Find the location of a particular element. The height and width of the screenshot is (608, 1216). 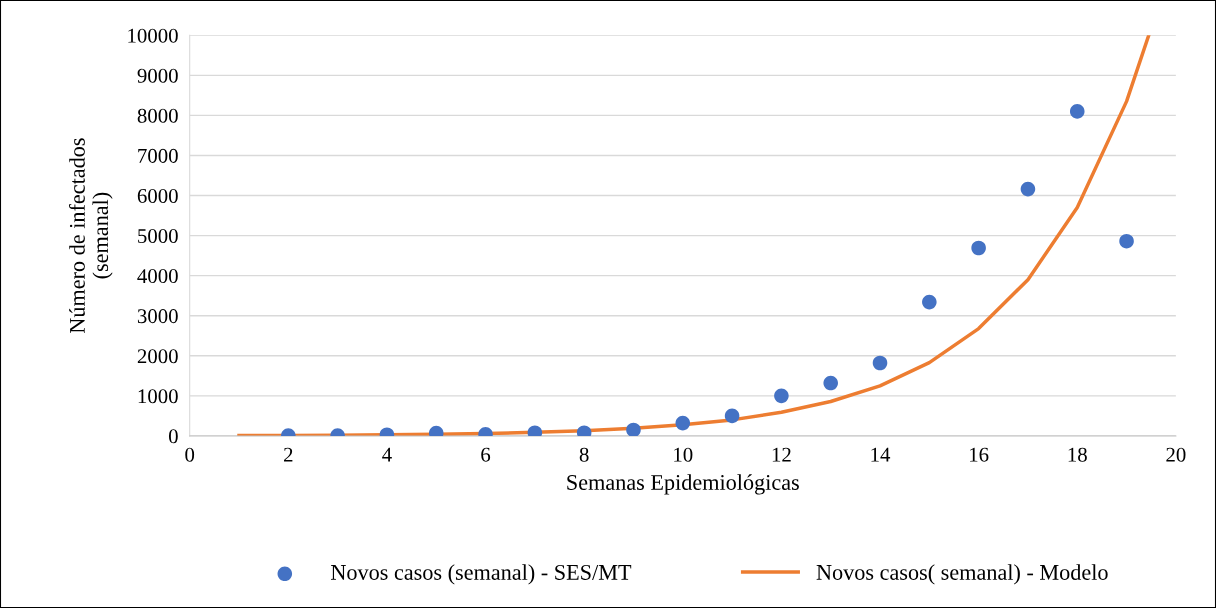

x-tick-label: 18 is located at coordinates (1077, 454).